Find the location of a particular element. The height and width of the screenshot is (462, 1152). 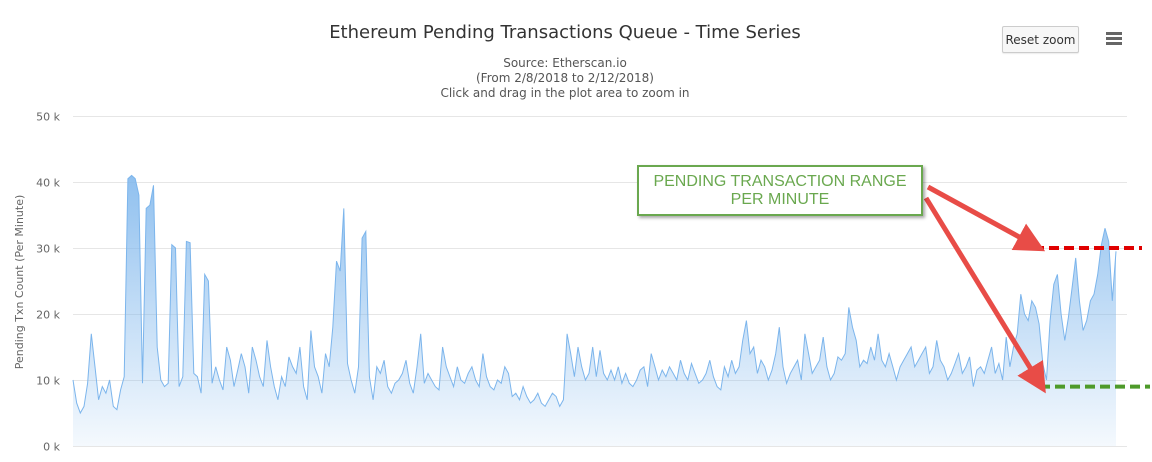

y-tick-label: 0 k is located at coordinates (51, 447).